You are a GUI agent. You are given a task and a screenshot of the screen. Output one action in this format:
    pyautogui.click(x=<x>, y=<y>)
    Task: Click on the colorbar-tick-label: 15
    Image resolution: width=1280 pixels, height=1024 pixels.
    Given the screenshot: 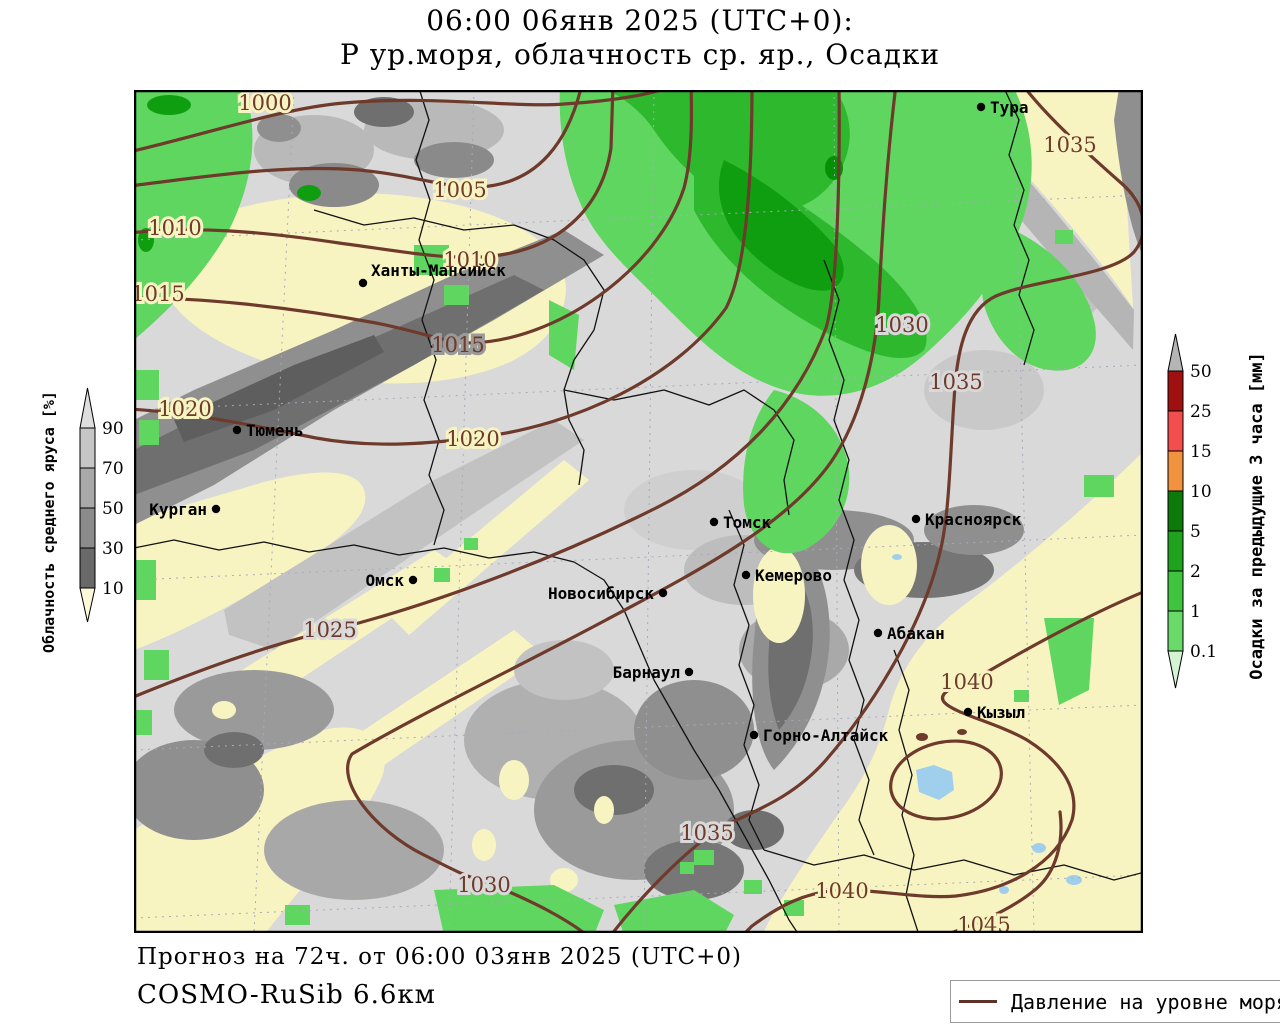 What is the action you would take?
    pyautogui.click(x=1201, y=452)
    